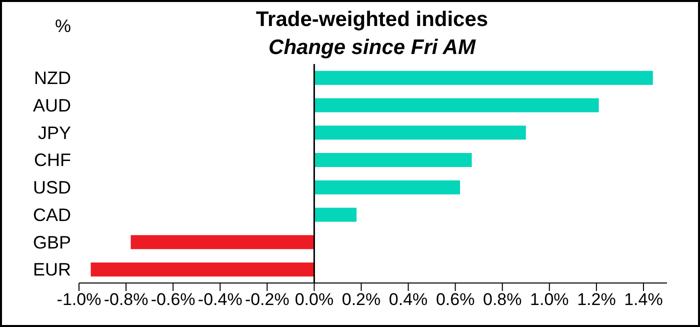 The height and width of the screenshot is (327, 700). What do you see at coordinates (52, 78) in the screenshot?
I see `y-tick-label: NZD` at bounding box center [52, 78].